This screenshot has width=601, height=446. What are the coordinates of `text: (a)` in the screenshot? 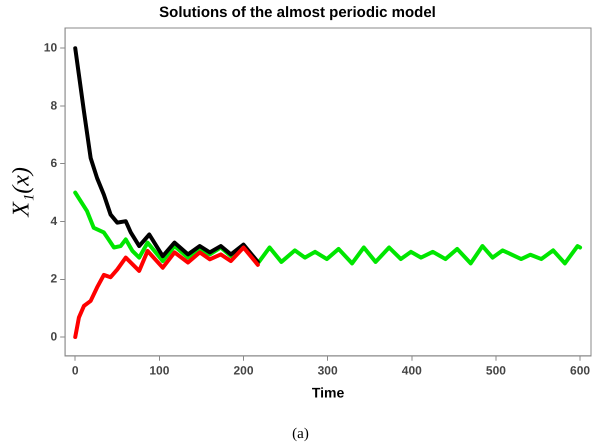 It's located at (300, 434).